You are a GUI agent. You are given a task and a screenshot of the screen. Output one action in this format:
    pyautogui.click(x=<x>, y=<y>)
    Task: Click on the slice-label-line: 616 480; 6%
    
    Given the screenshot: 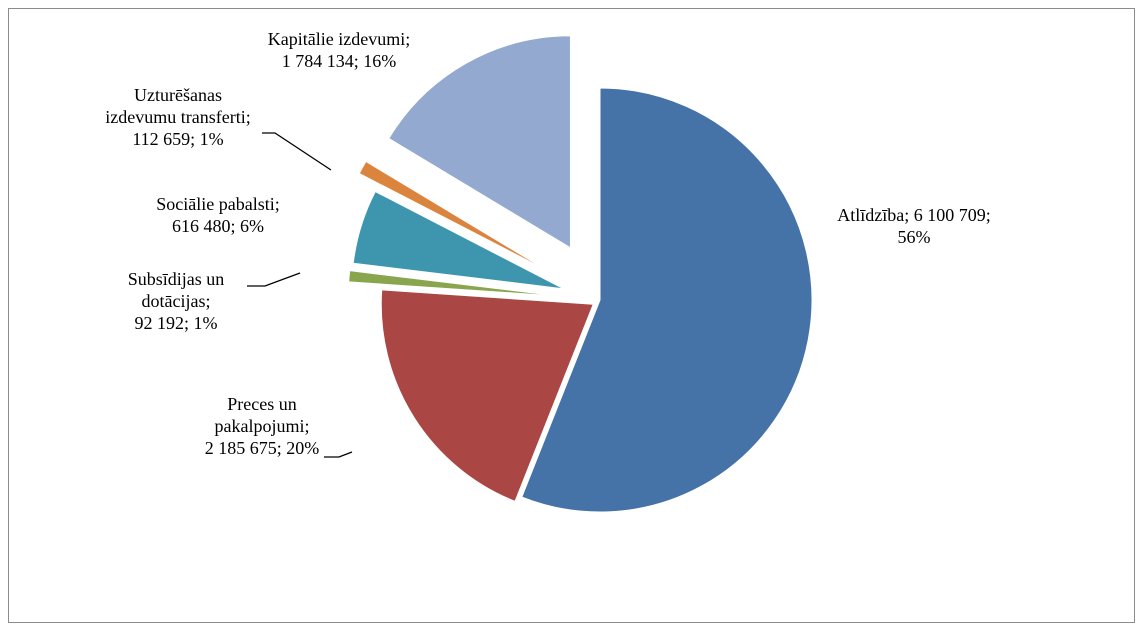 What is the action you would take?
    pyautogui.click(x=218, y=226)
    